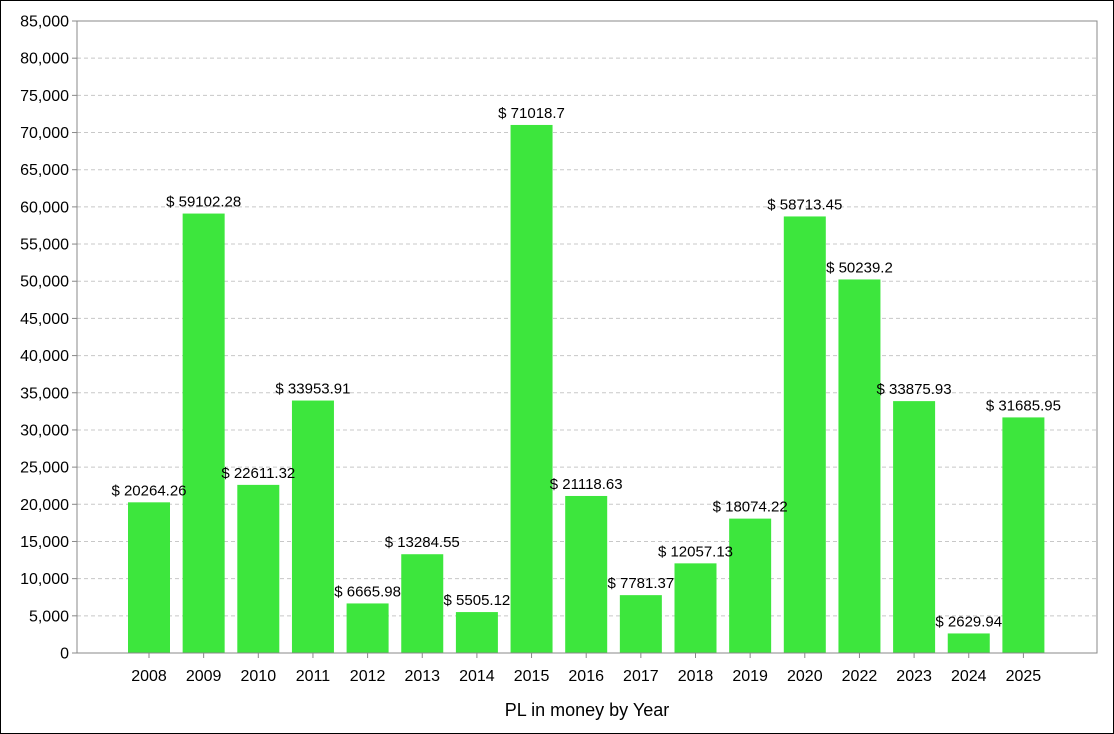 Image resolution: width=1114 pixels, height=734 pixels. I want to click on x-tick-label: 2010, so click(259, 676).